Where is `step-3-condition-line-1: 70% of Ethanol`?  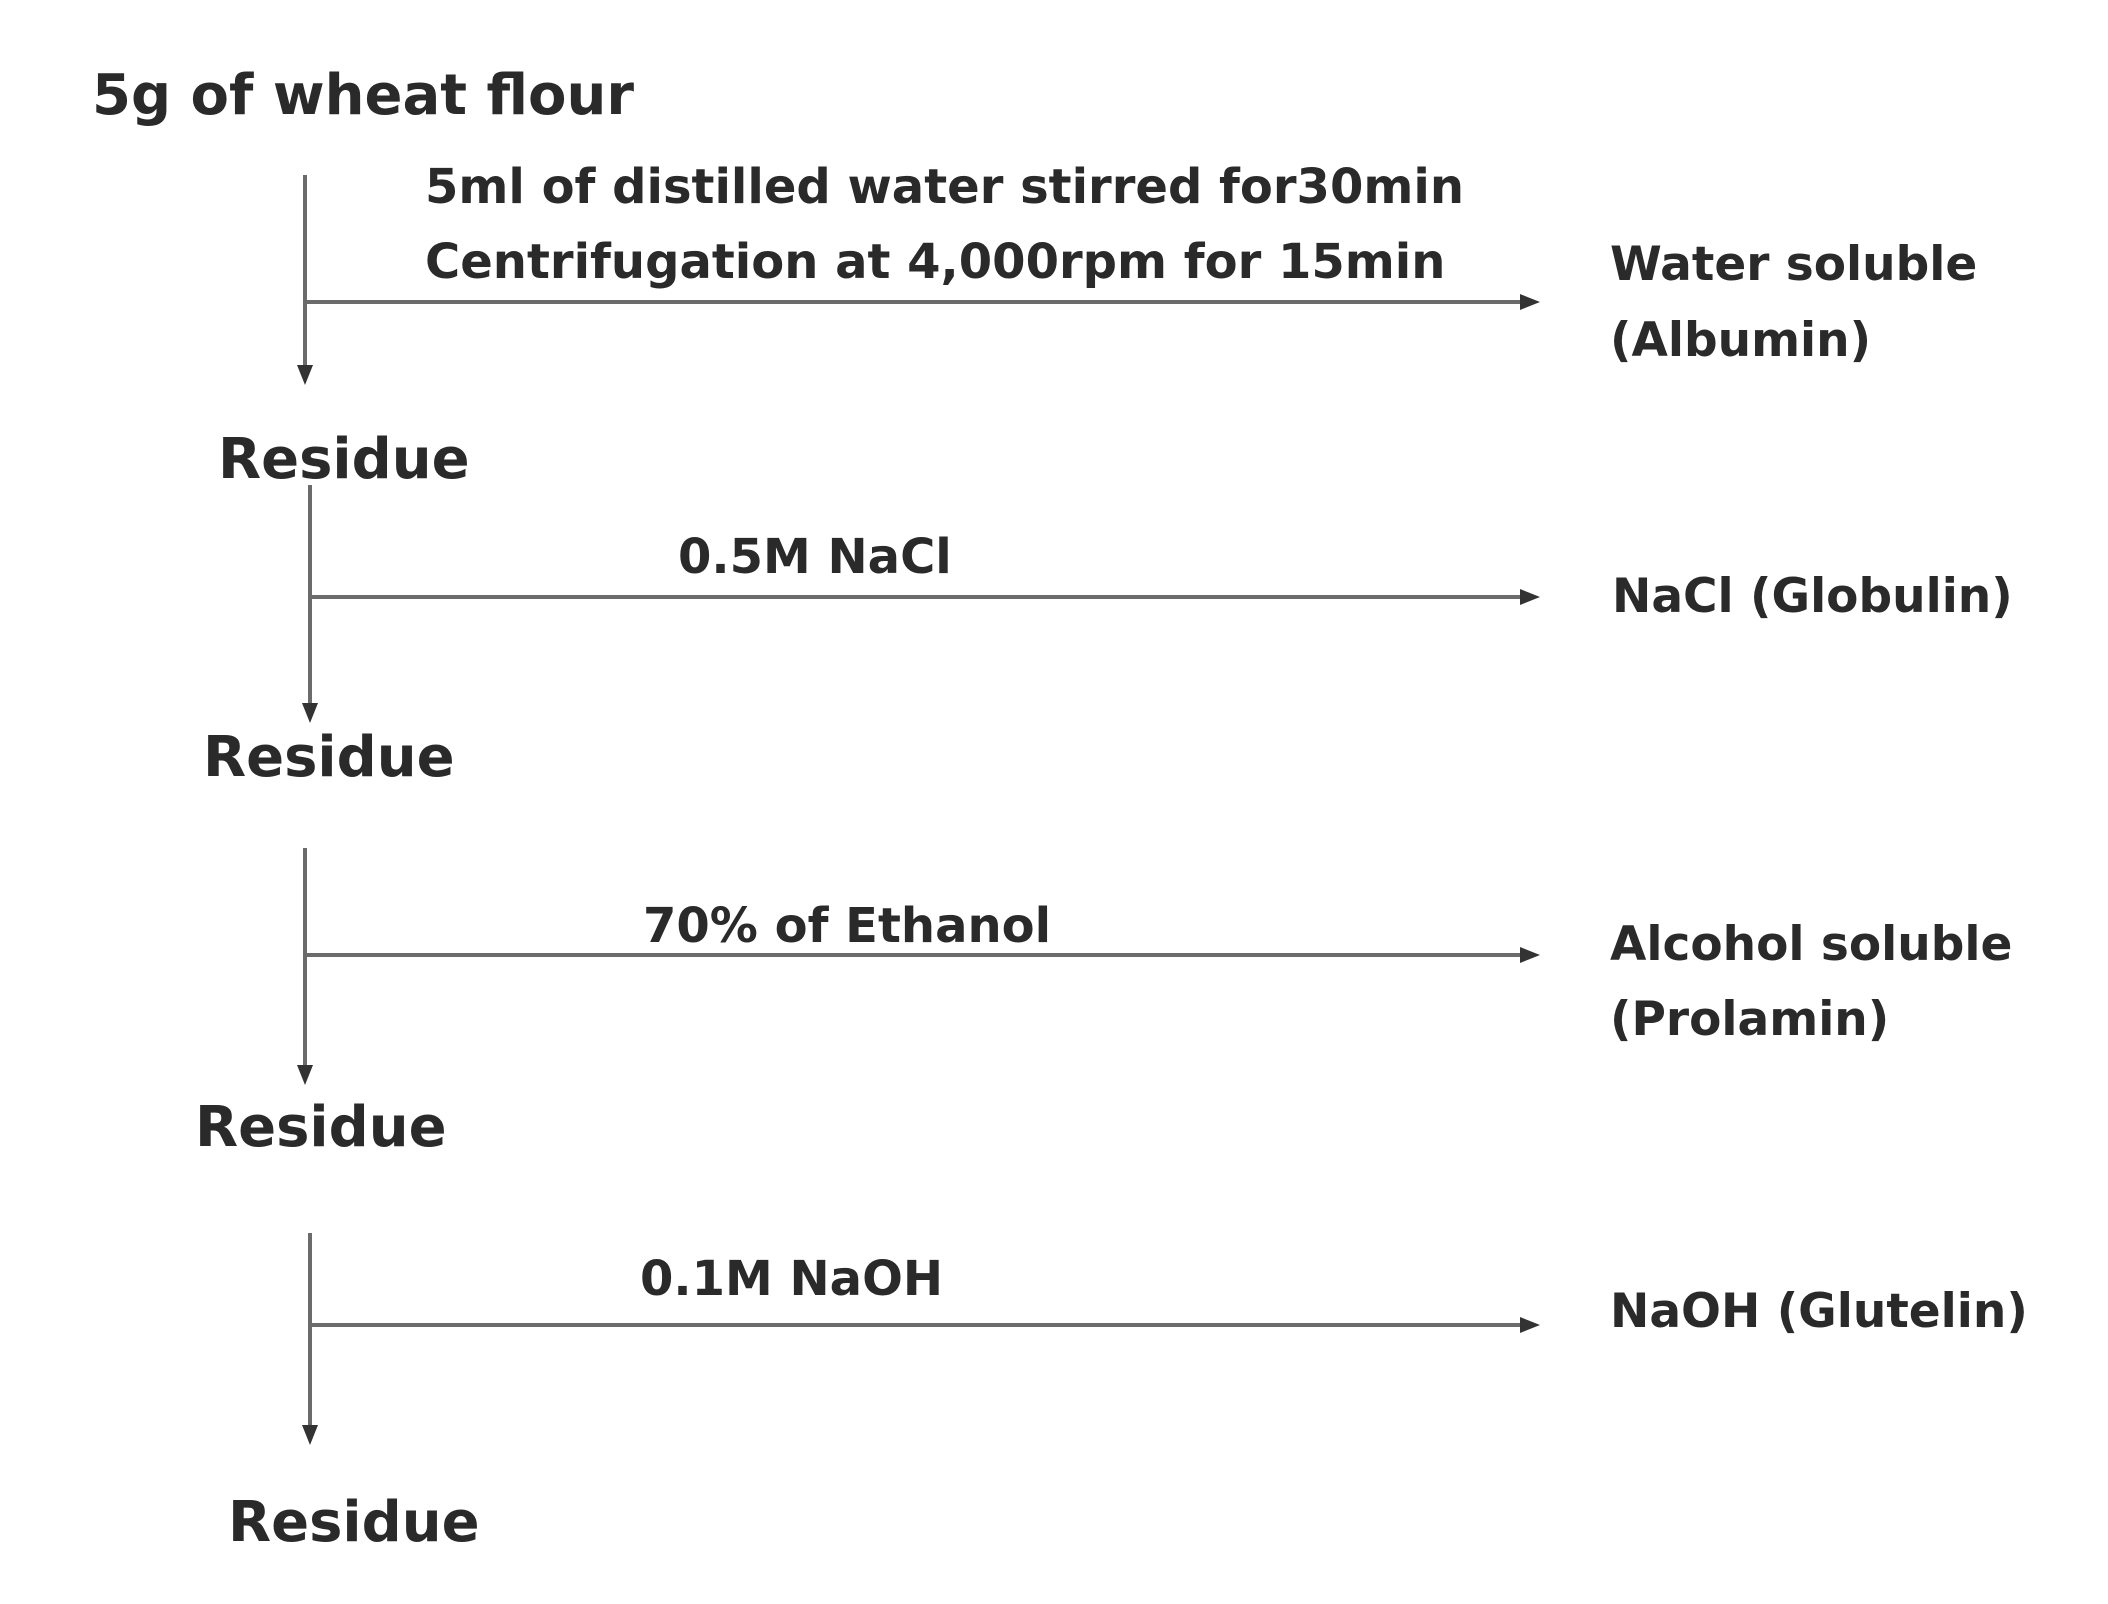 step-3-condition-line-1: 70% of Ethanol is located at coordinates (847, 926).